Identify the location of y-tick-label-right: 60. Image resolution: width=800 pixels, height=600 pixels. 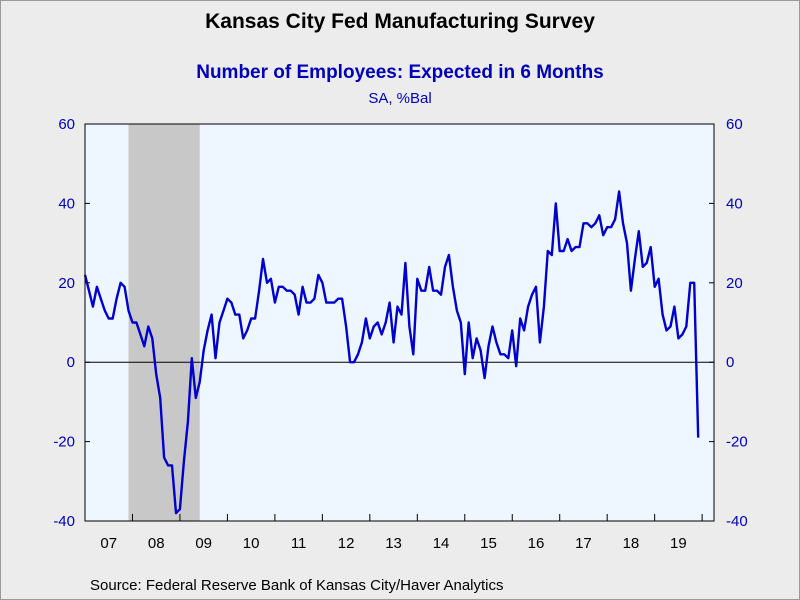
(734, 124).